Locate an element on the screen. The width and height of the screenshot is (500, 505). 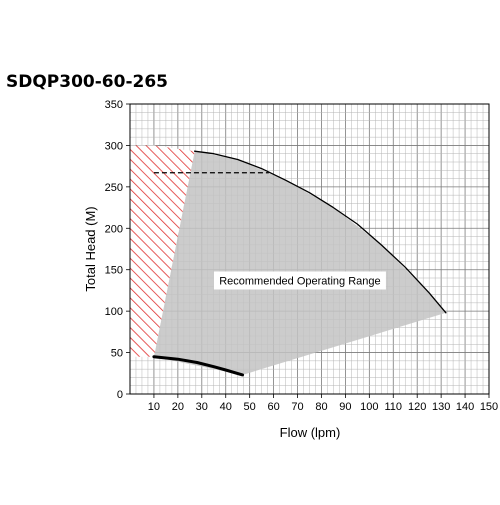
y-tick-label: 50 is located at coordinates (117, 354).